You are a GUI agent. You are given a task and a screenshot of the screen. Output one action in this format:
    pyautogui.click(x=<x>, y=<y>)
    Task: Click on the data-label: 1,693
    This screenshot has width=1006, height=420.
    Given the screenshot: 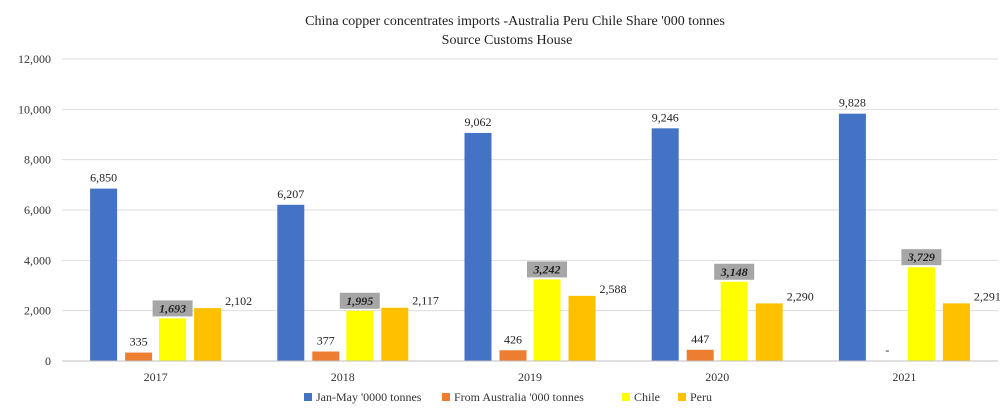 What is the action you would take?
    pyautogui.click(x=172, y=308)
    